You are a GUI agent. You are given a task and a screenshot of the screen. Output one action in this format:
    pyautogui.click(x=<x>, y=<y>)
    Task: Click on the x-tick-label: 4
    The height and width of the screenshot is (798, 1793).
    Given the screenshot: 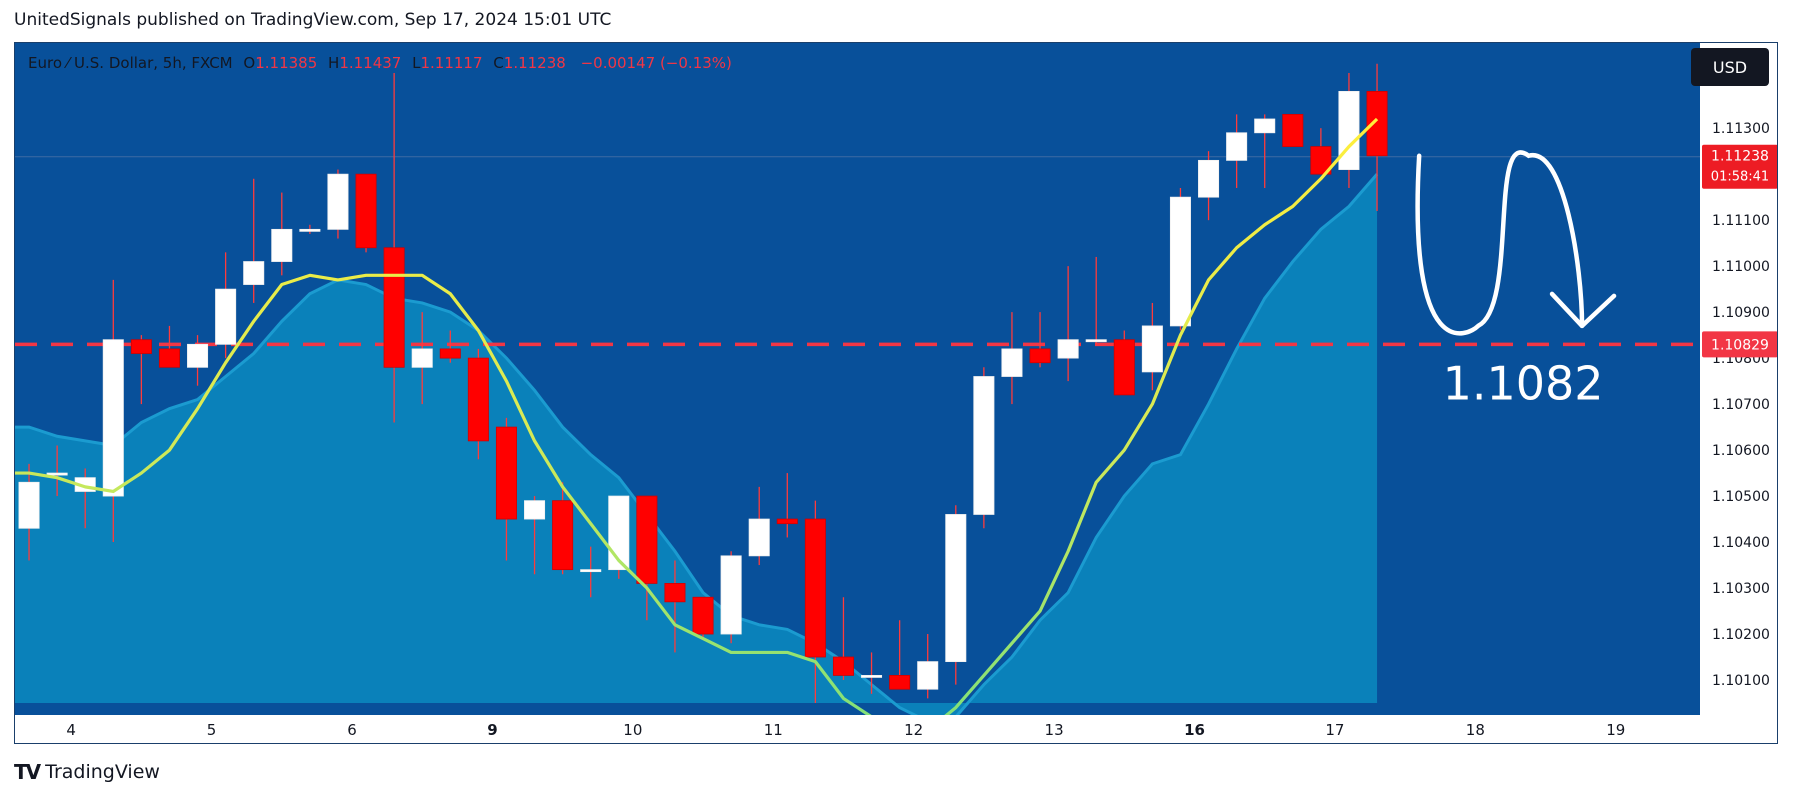 What is the action you would take?
    pyautogui.click(x=71, y=730)
    